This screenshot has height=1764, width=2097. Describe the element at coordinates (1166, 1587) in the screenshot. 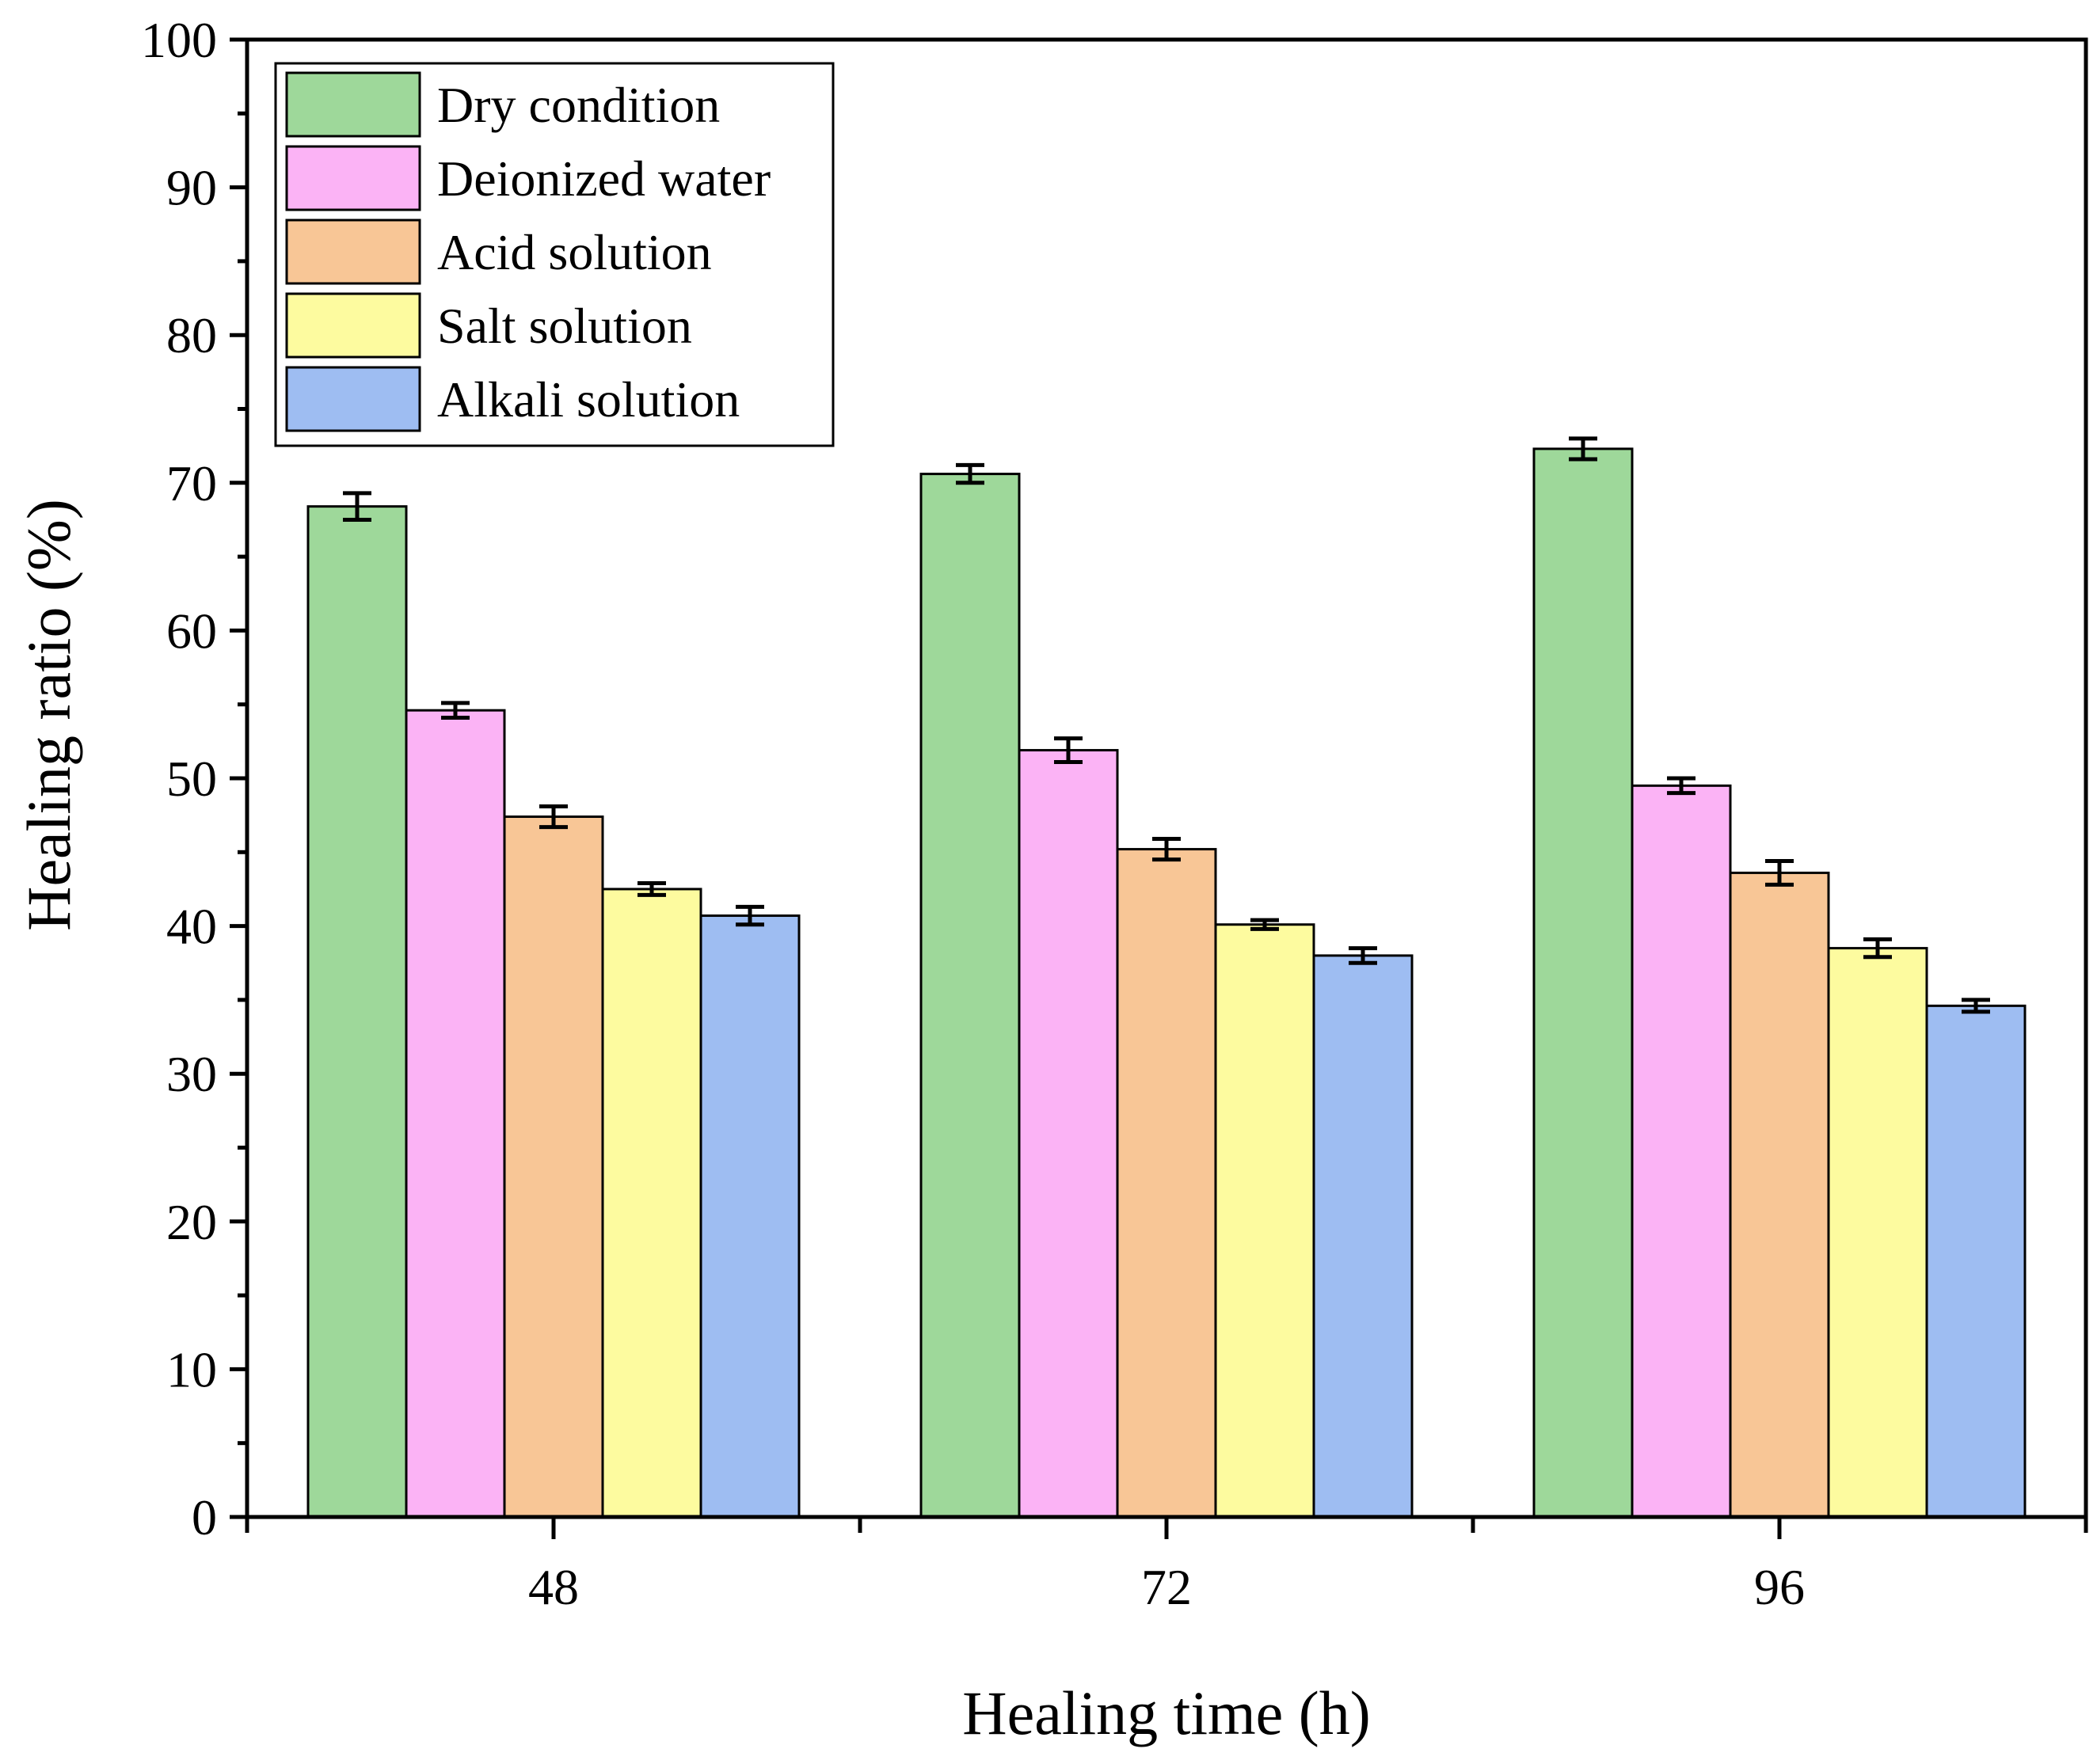

I see `x-tick-label: 72` at that location.